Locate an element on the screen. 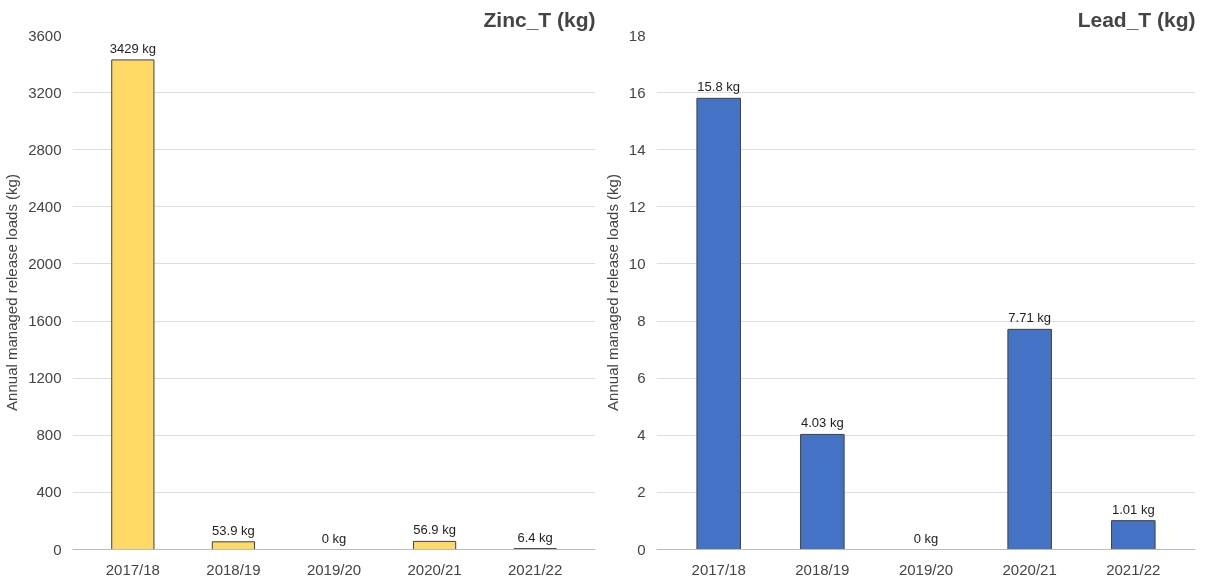 This screenshot has width=1208, height=585. y-tick-label: 2 is located at coordinates (641, 492).